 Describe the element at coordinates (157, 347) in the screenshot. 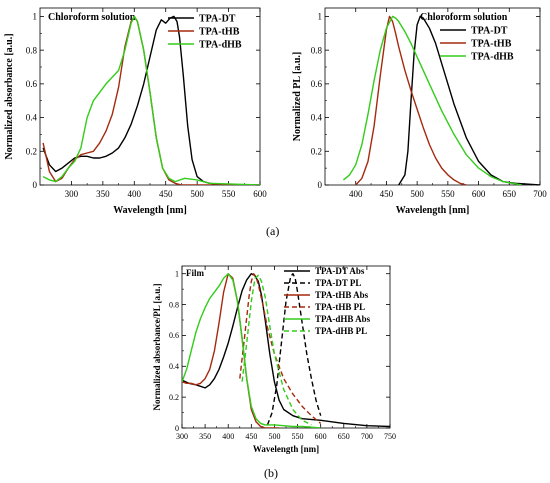

I see `y-axis-label: Normalized absorbance/PL [a.u.]` at that location.